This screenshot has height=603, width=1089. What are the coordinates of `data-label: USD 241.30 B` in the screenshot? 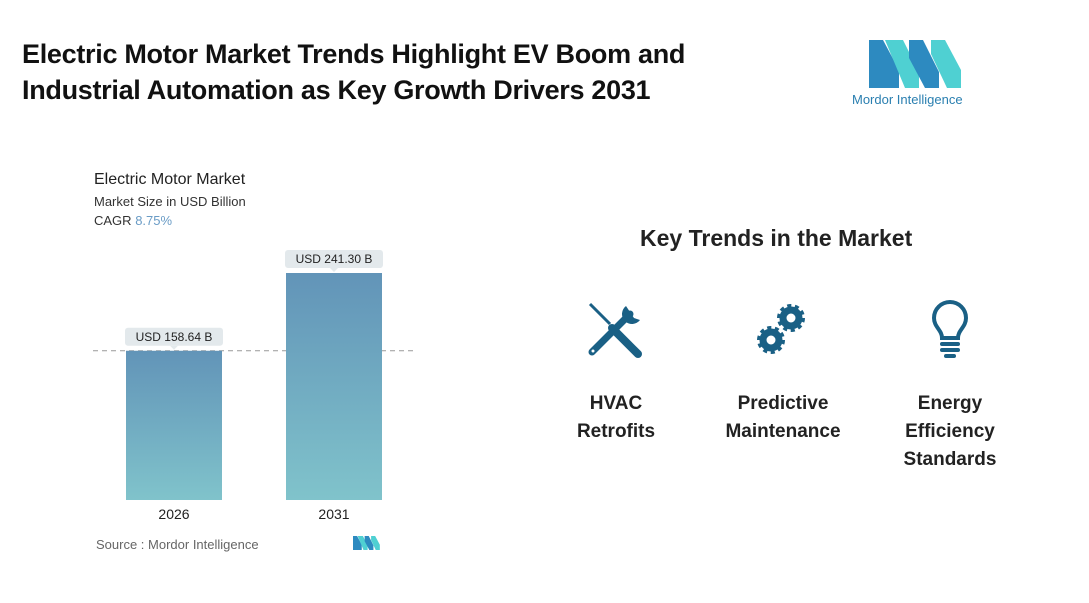 It's located at (334, 259).